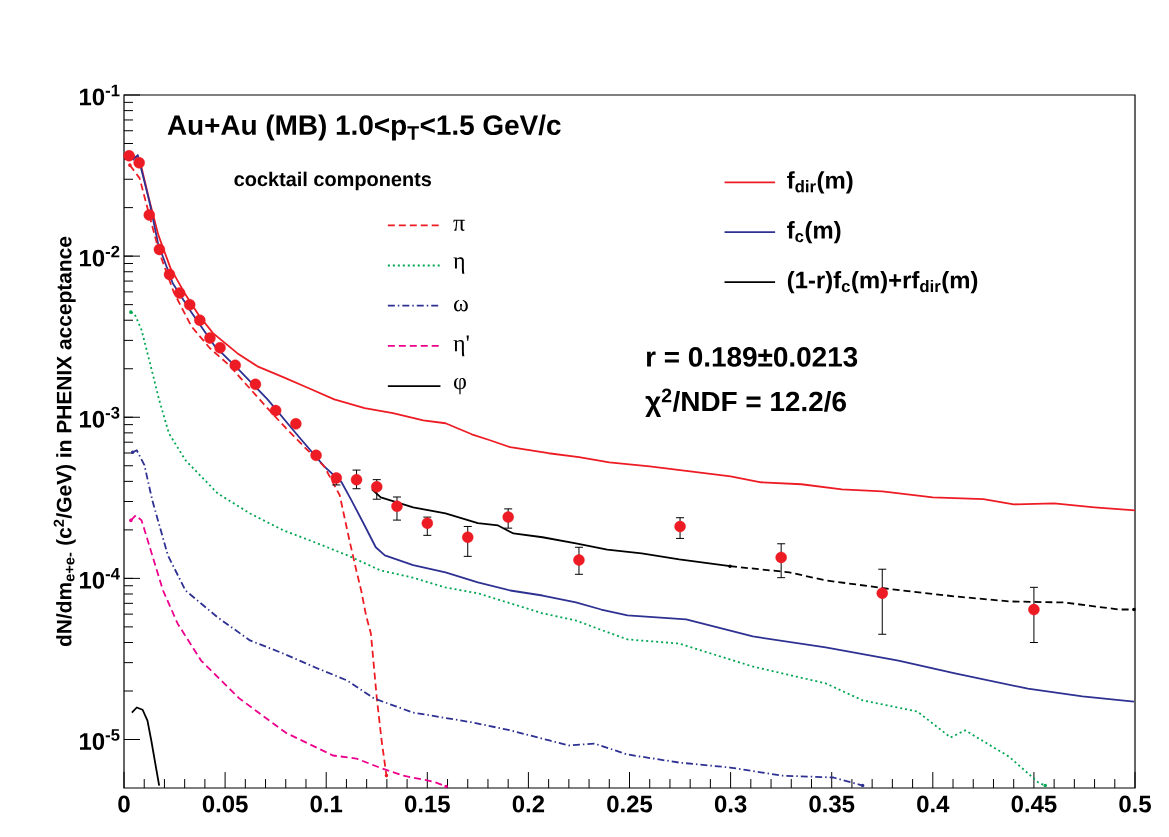 The width and height of the screenshot is (1169, 837). Describe the element at coordinates (461, 346) in the screenshot. I see `legend-label: η'` at that location.